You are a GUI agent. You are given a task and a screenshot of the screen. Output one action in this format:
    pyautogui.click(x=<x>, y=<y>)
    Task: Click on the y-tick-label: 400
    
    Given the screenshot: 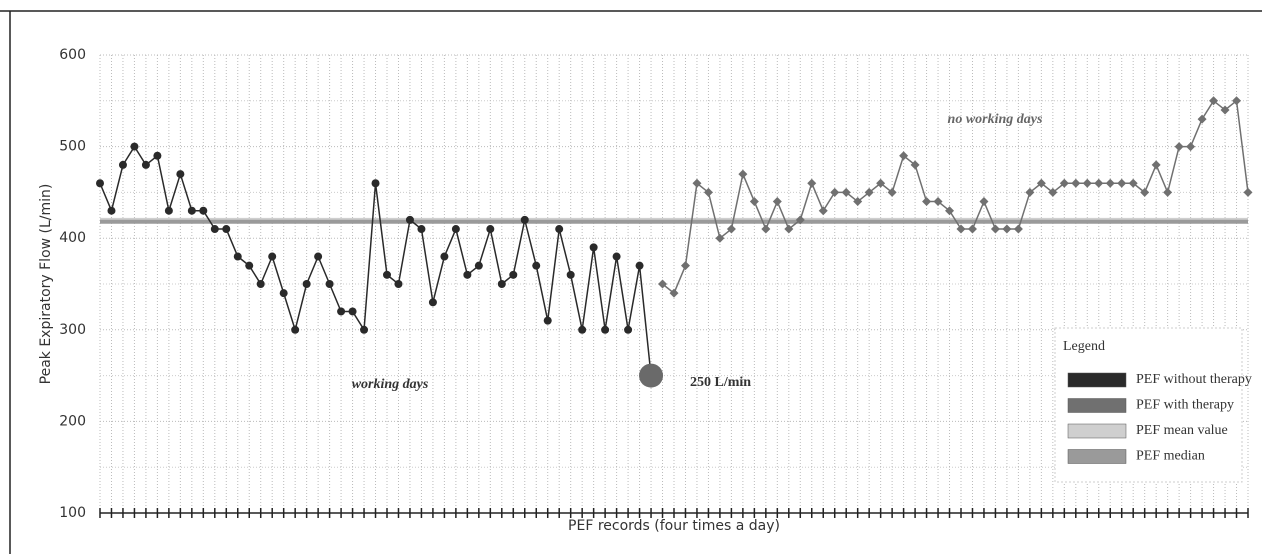 What is the action you would take?
    pyautogui.click(x=72, y=238)
    